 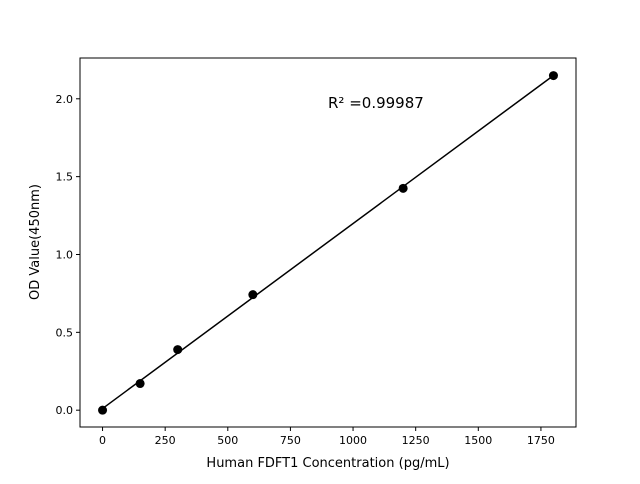 What do you see at coordinates (353, 440) in the screenshot?
I see `x-tick-label: 1000` at bounding box center [353, 440].